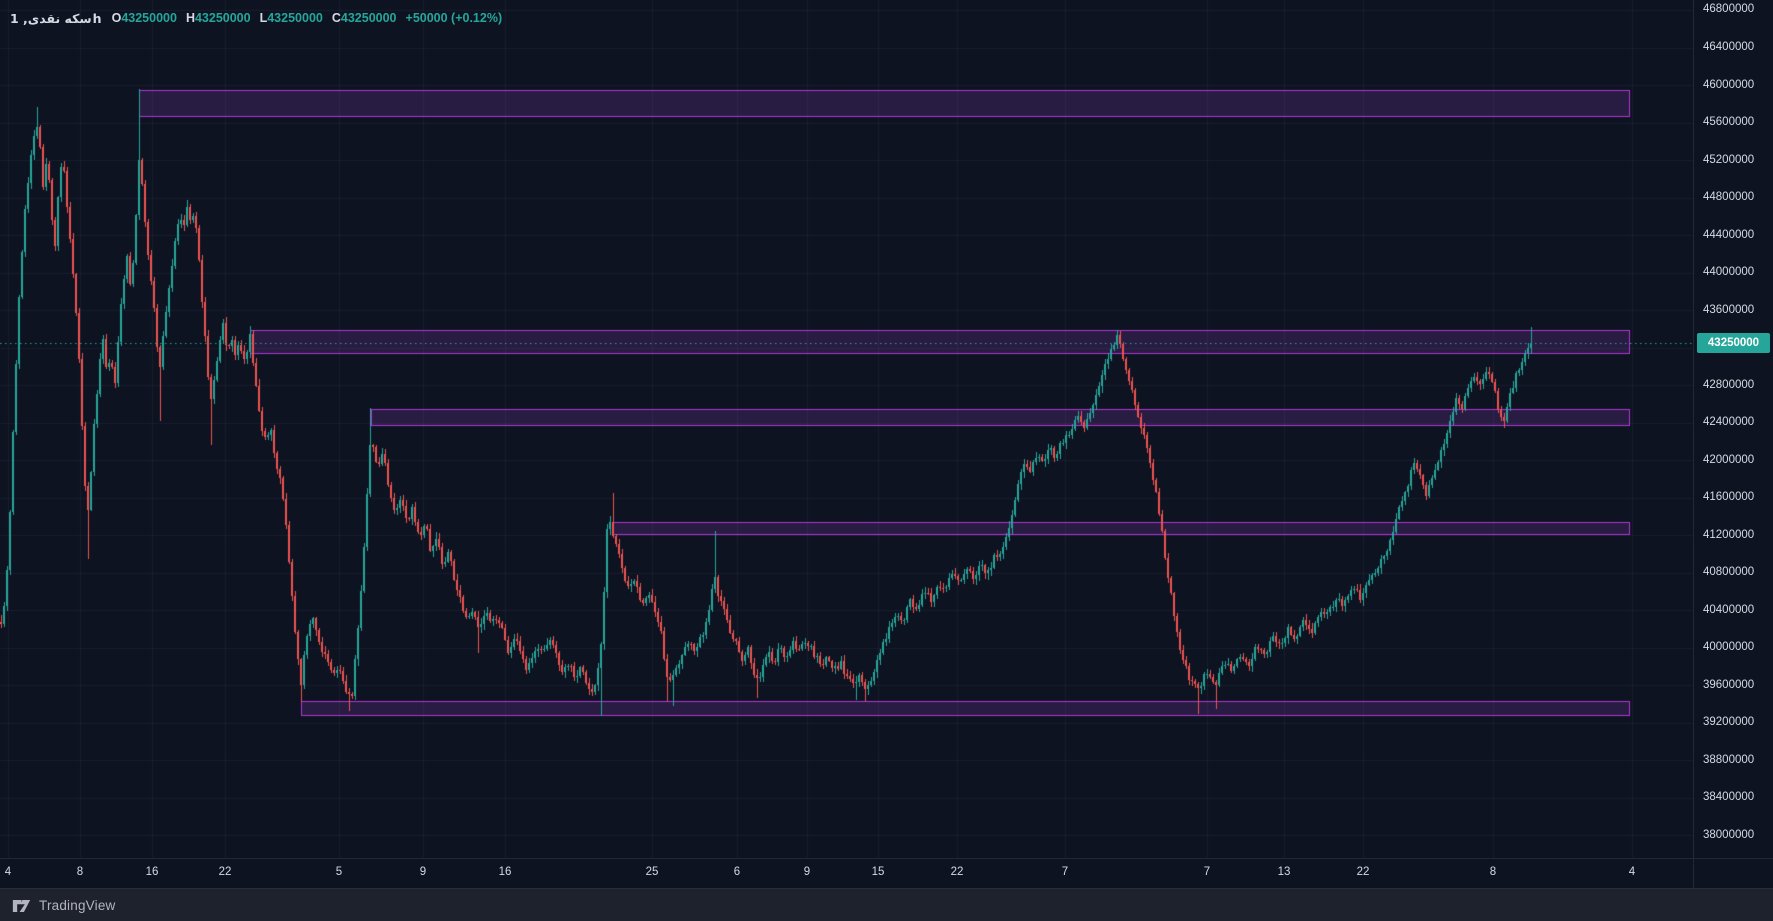 The image size is (1773, 921). What do you see at coordinates (886, 904) in the screenshot?
I see `bottom-toolbar: TradingView` at bounding box center [886, 904].